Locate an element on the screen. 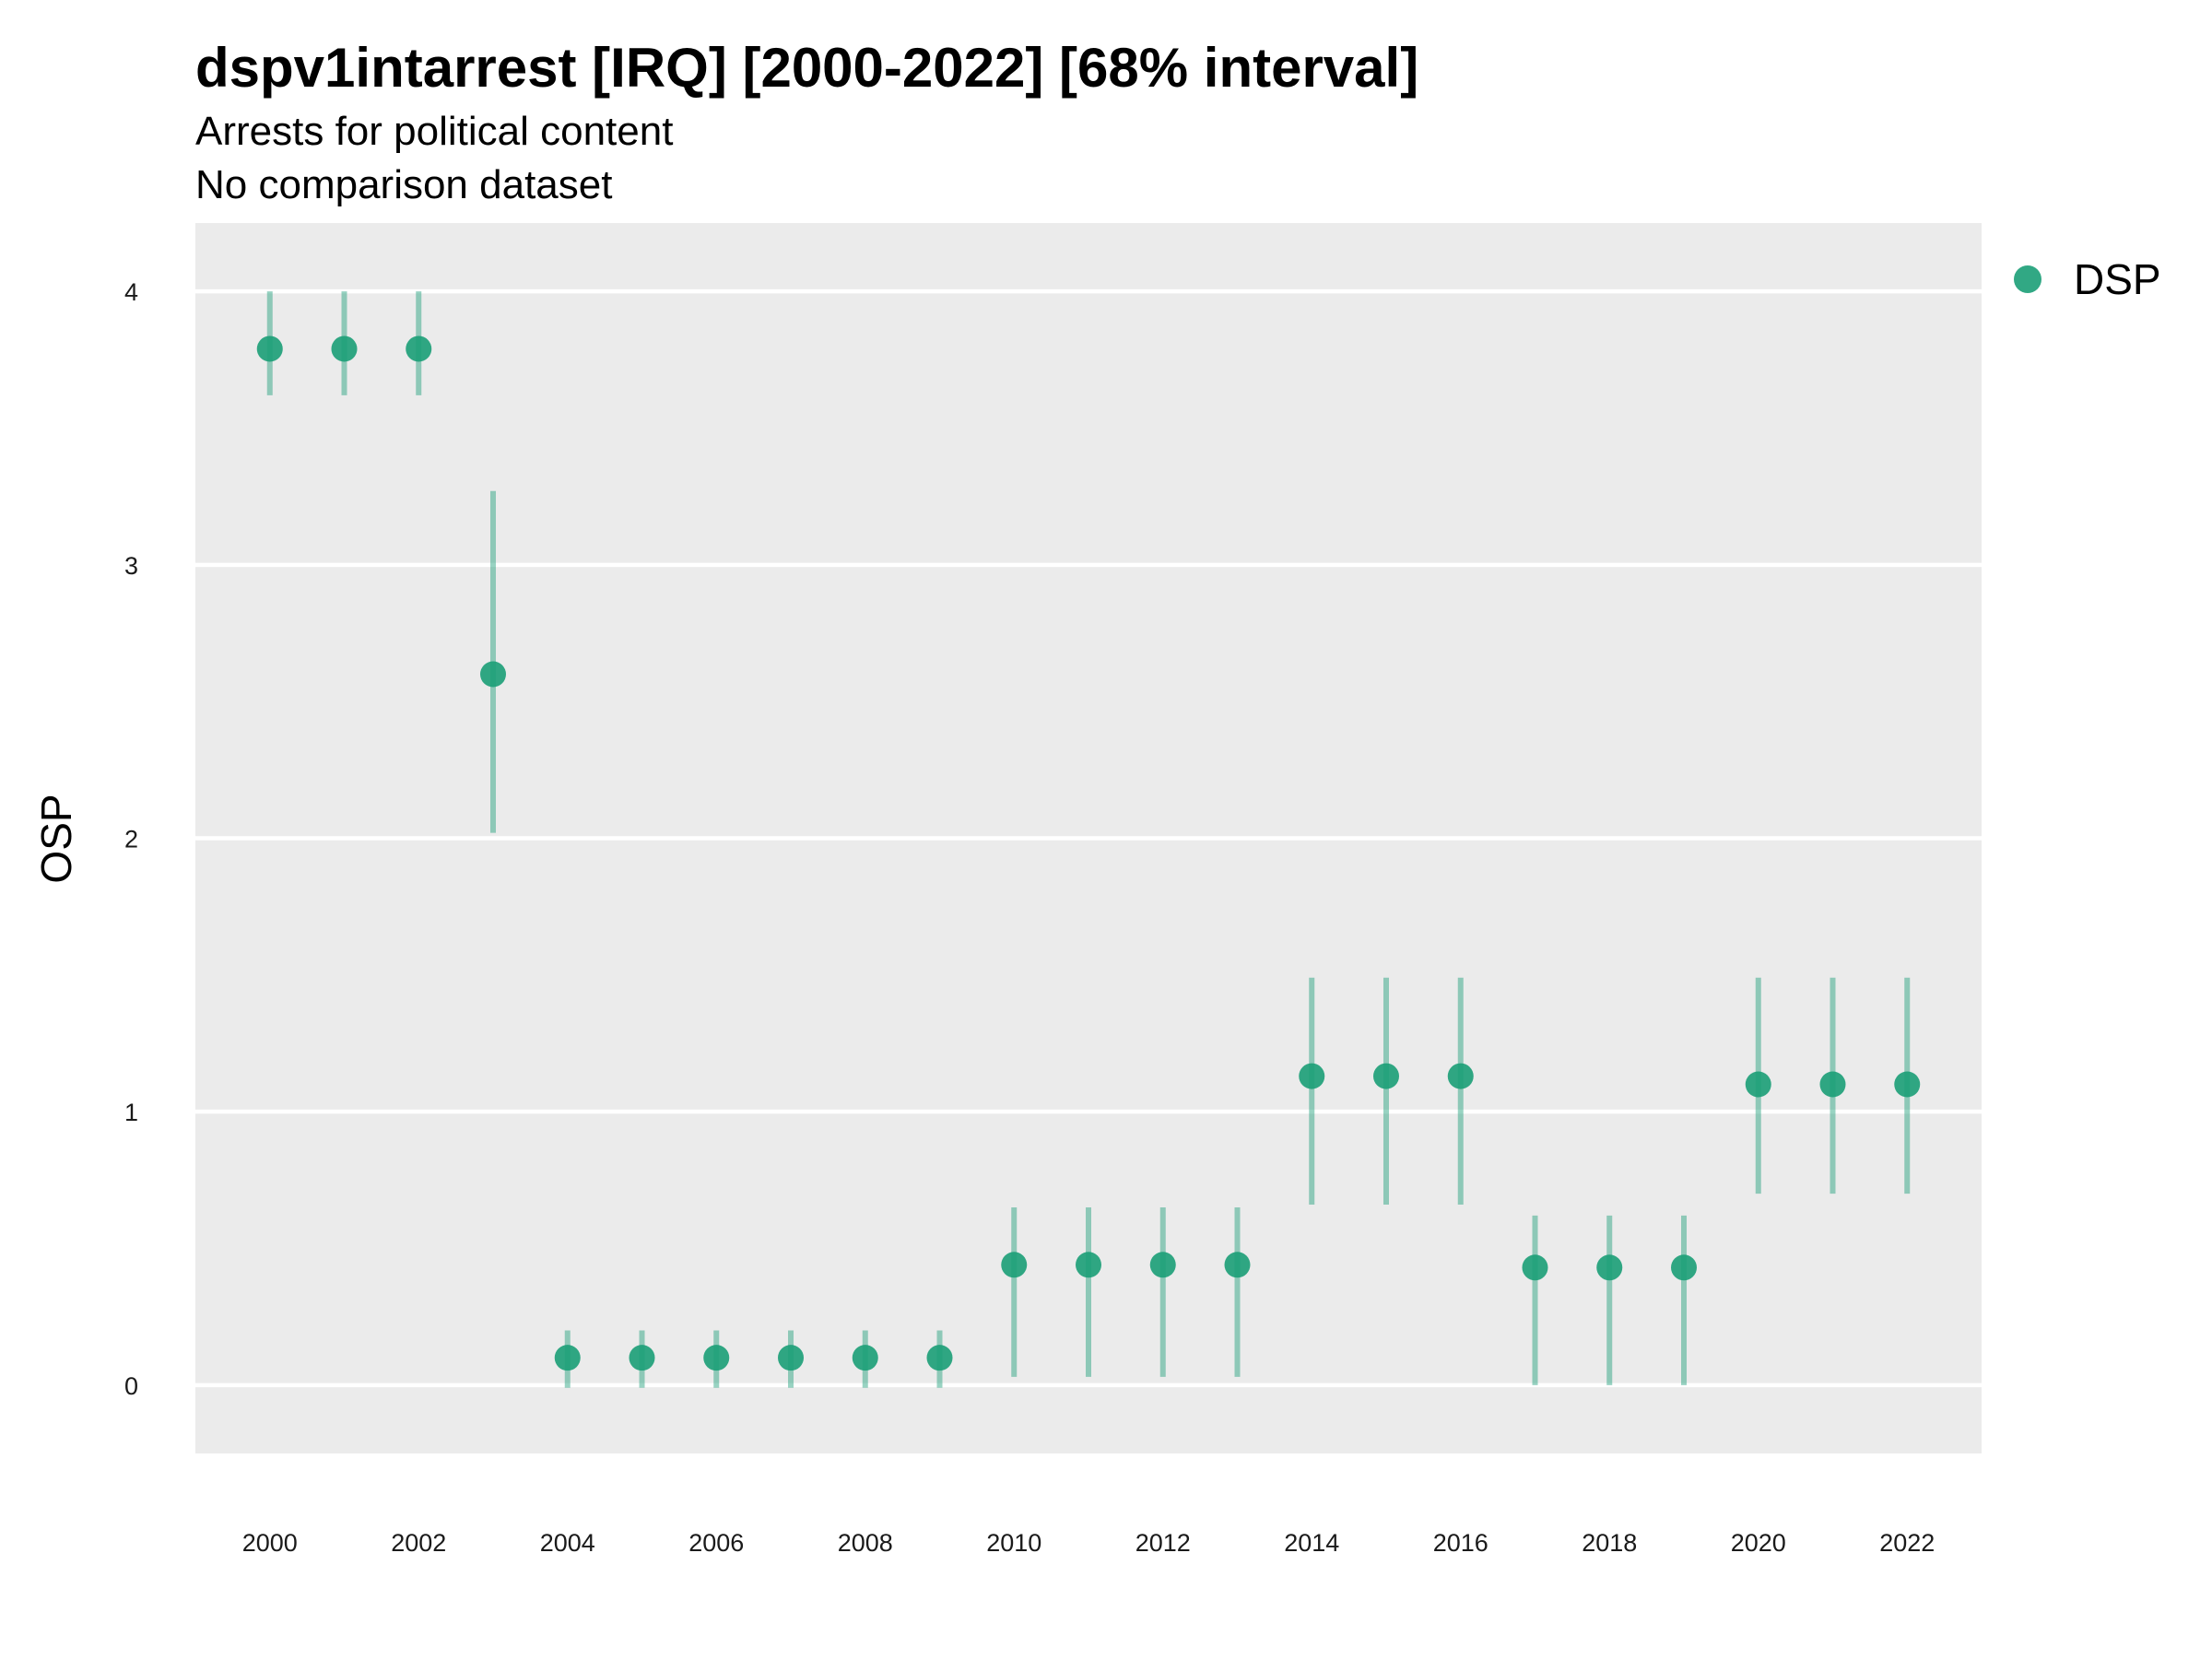 The image size is (2212, 1659). y-axis-label: OSP is located at coordinates (56, 838).